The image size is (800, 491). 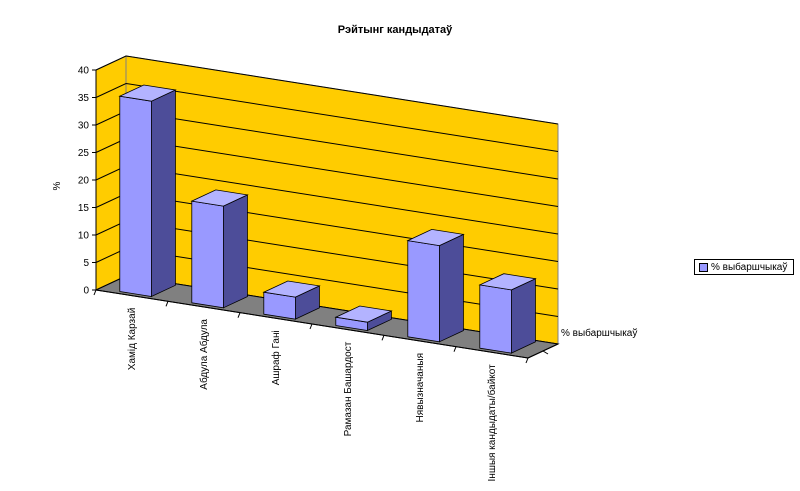 What do you see at coordinates (703, 267) in the screenshot?
I see `legend-swatch` at bounding box center [703, 267].